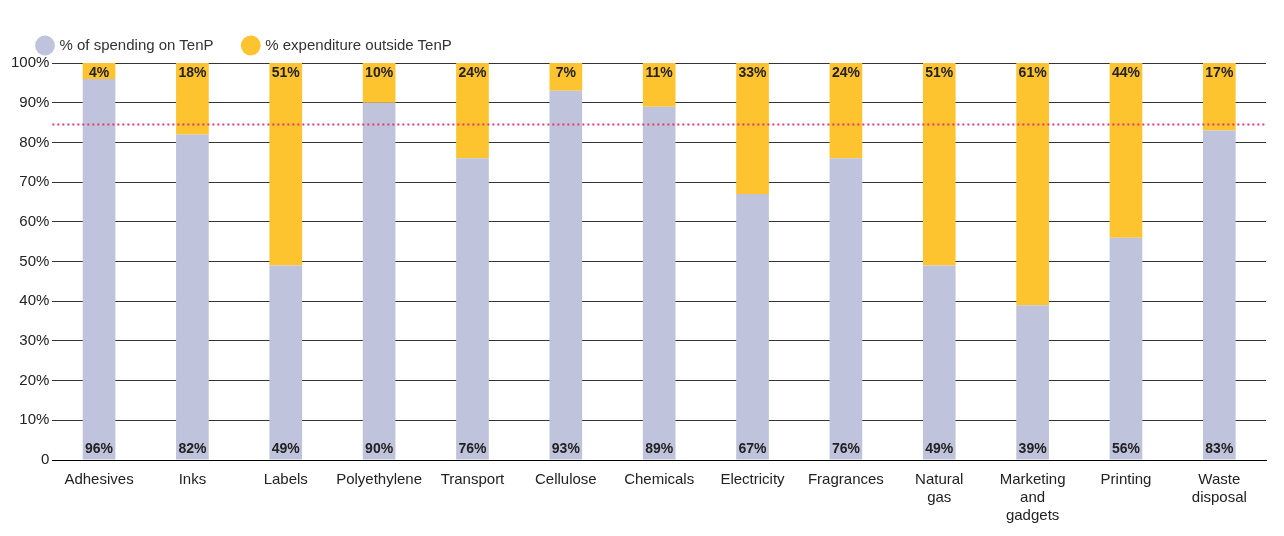 This screenshot has height=536, width=1284. I want to click on x-tick-label: Fragrances, so click(845, 479).